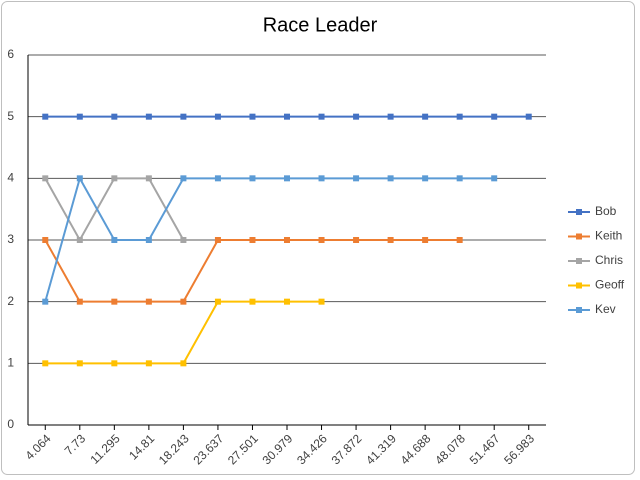 The image size is (640, 480). Describe the element at coordinates (10, 363) in the screenshot. I see `y-tick-label: 1` at that location.